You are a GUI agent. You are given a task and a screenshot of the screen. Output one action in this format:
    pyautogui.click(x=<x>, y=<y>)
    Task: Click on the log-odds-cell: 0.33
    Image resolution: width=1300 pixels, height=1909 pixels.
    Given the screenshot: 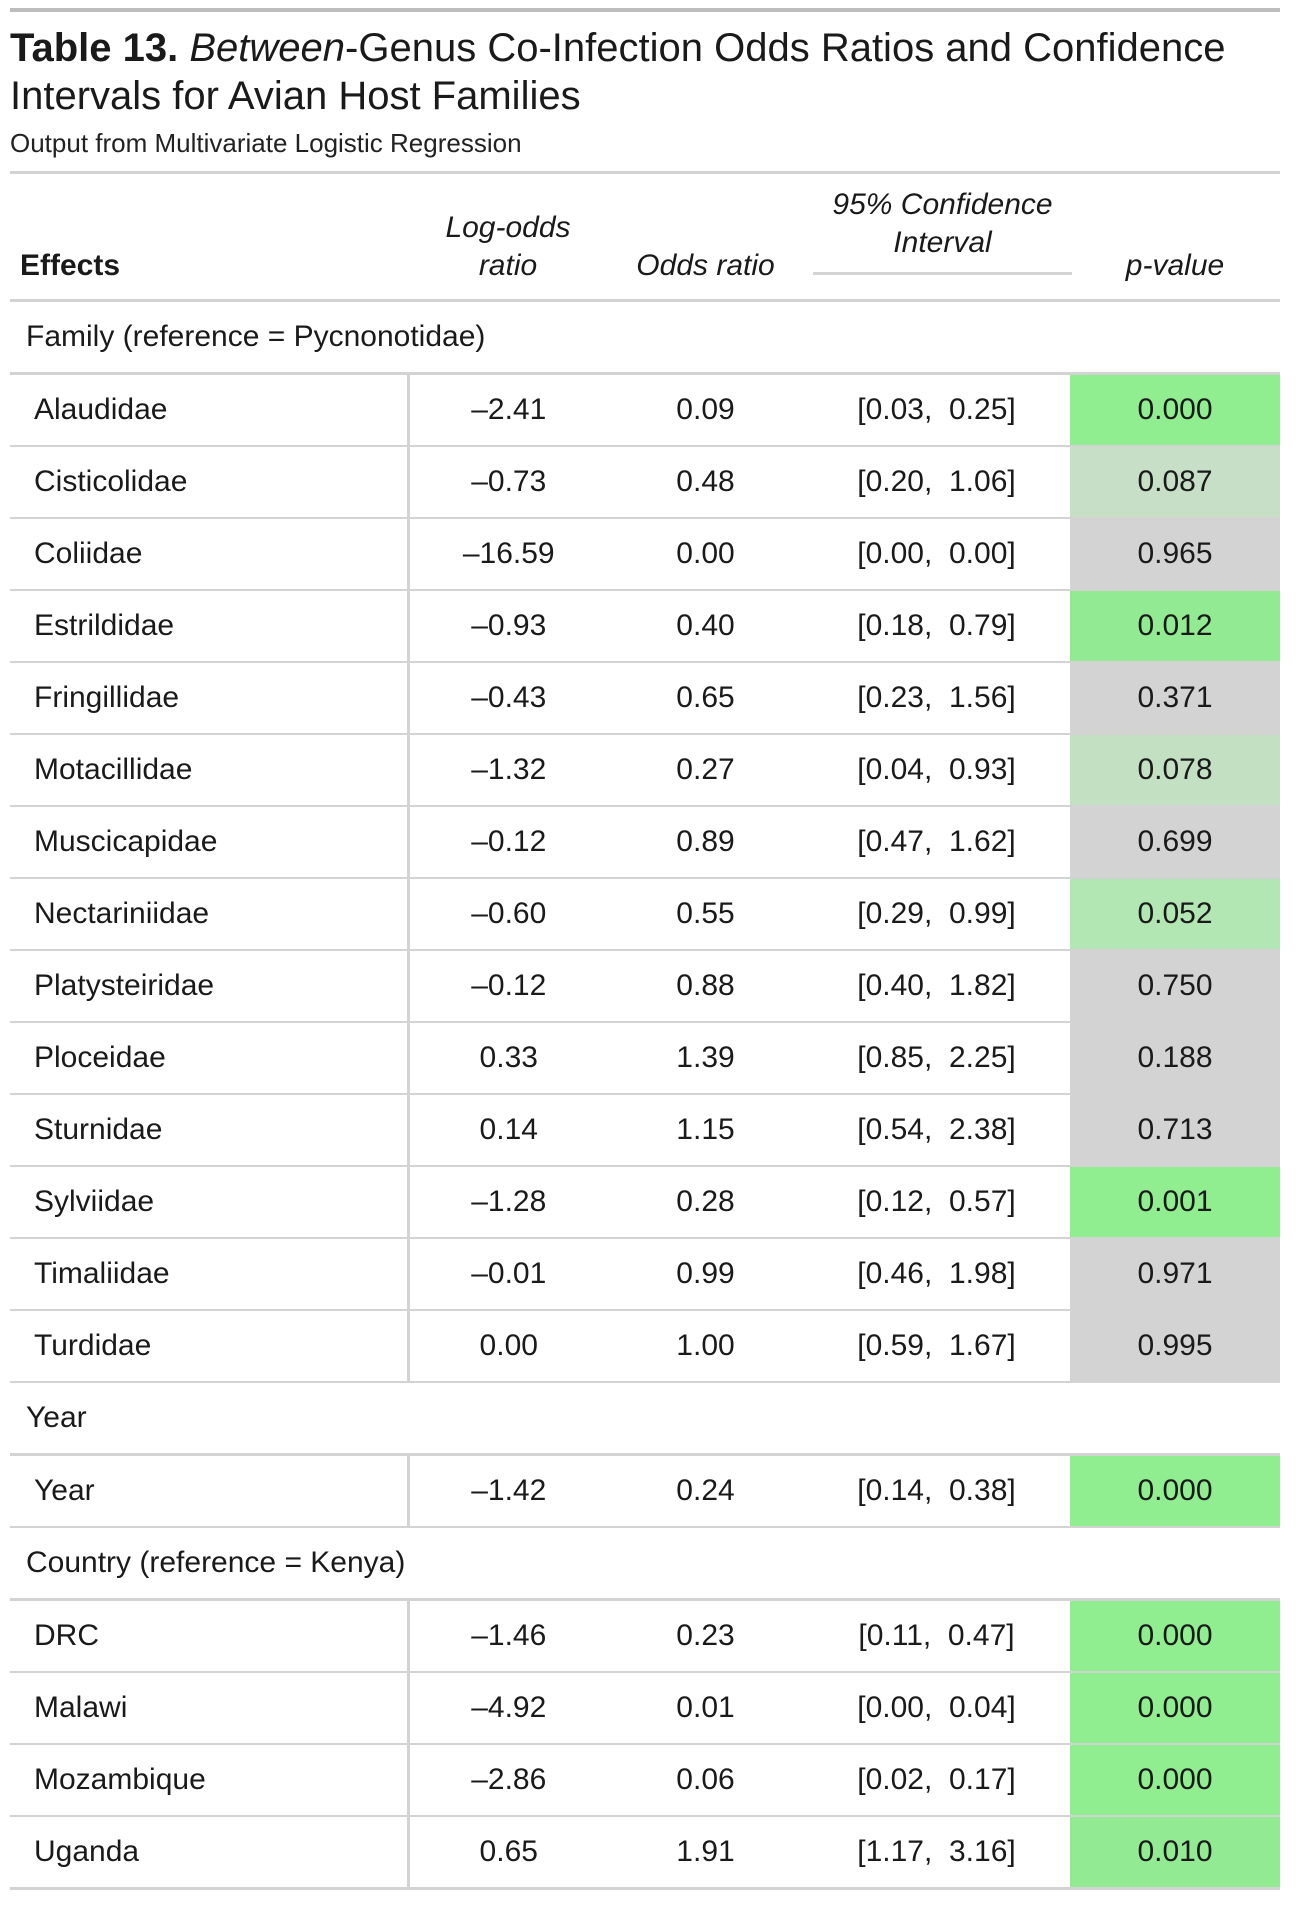 What is the action you would take?
    pyautogui.click(x=508, y=1057)
    